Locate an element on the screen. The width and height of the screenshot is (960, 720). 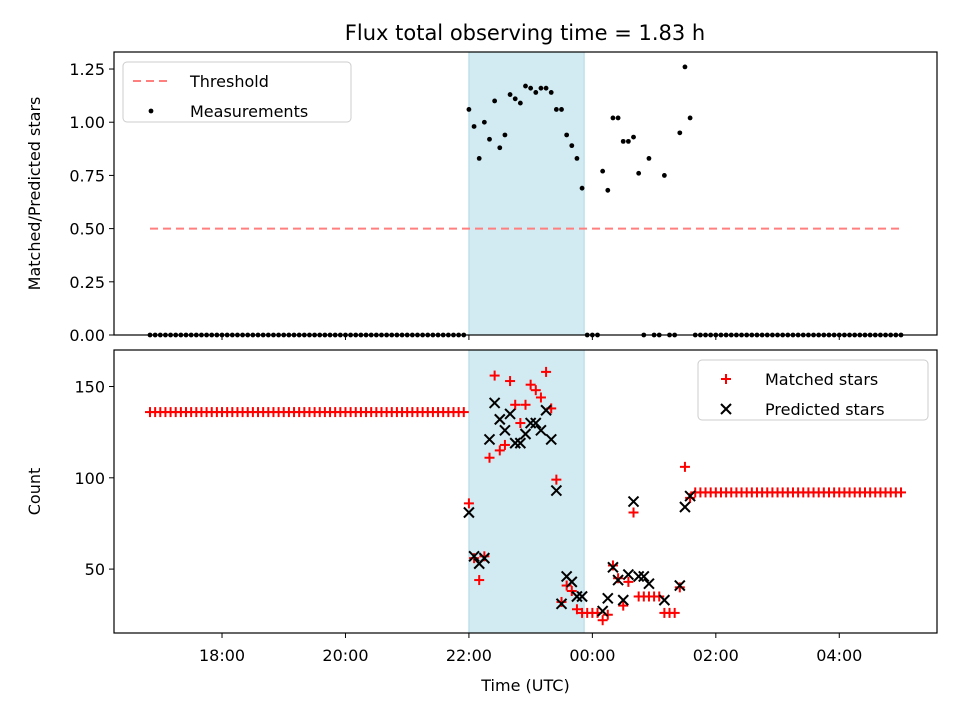
y-tick-label: 150 is located at coordinates (89, 387).